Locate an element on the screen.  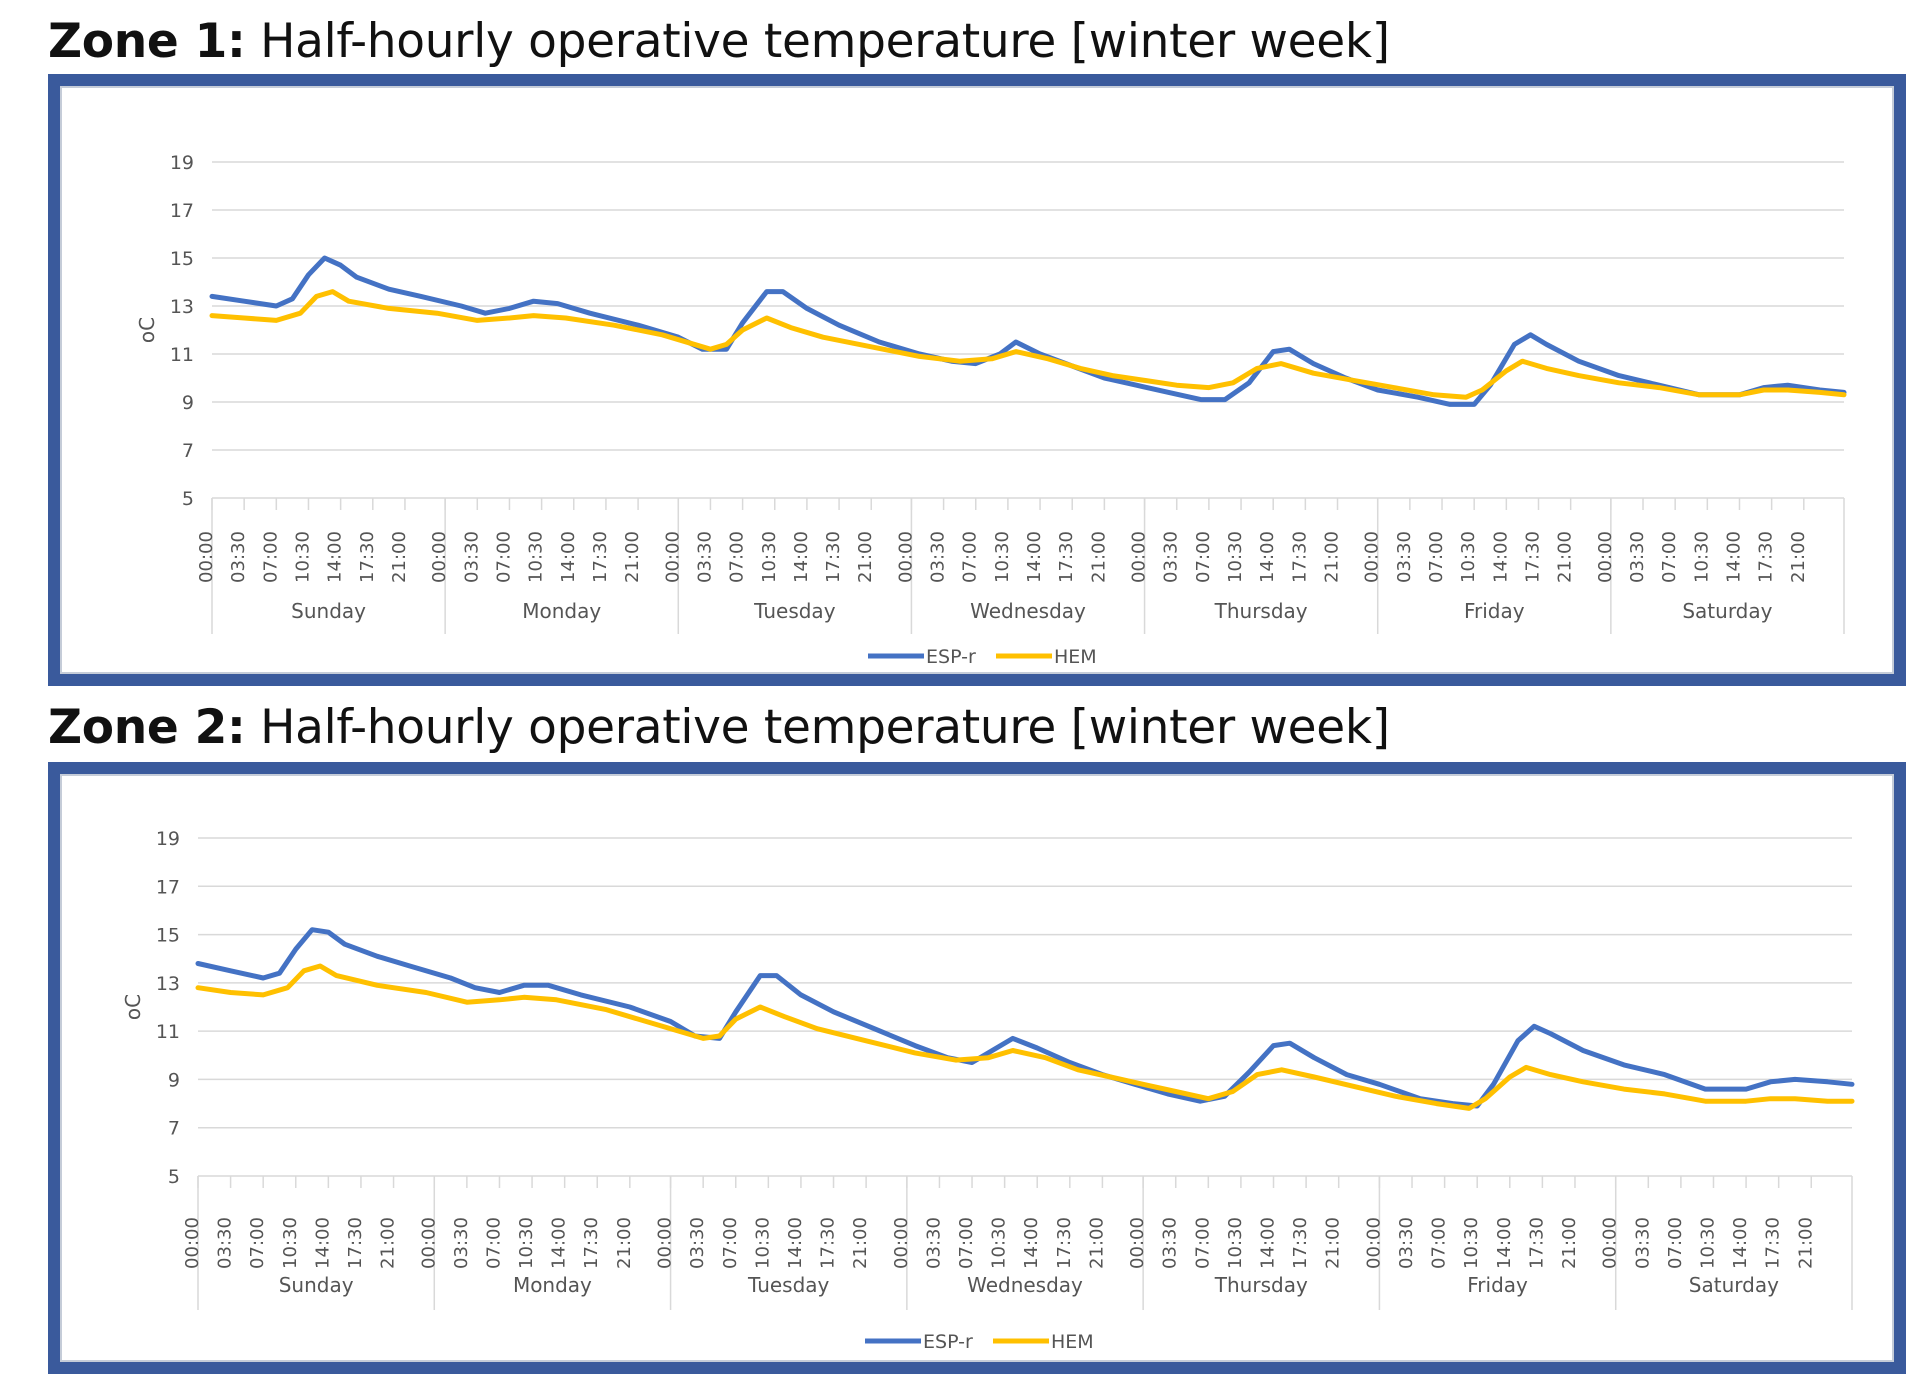
y-tick-label: 11 is located at coordinates (182, 355).